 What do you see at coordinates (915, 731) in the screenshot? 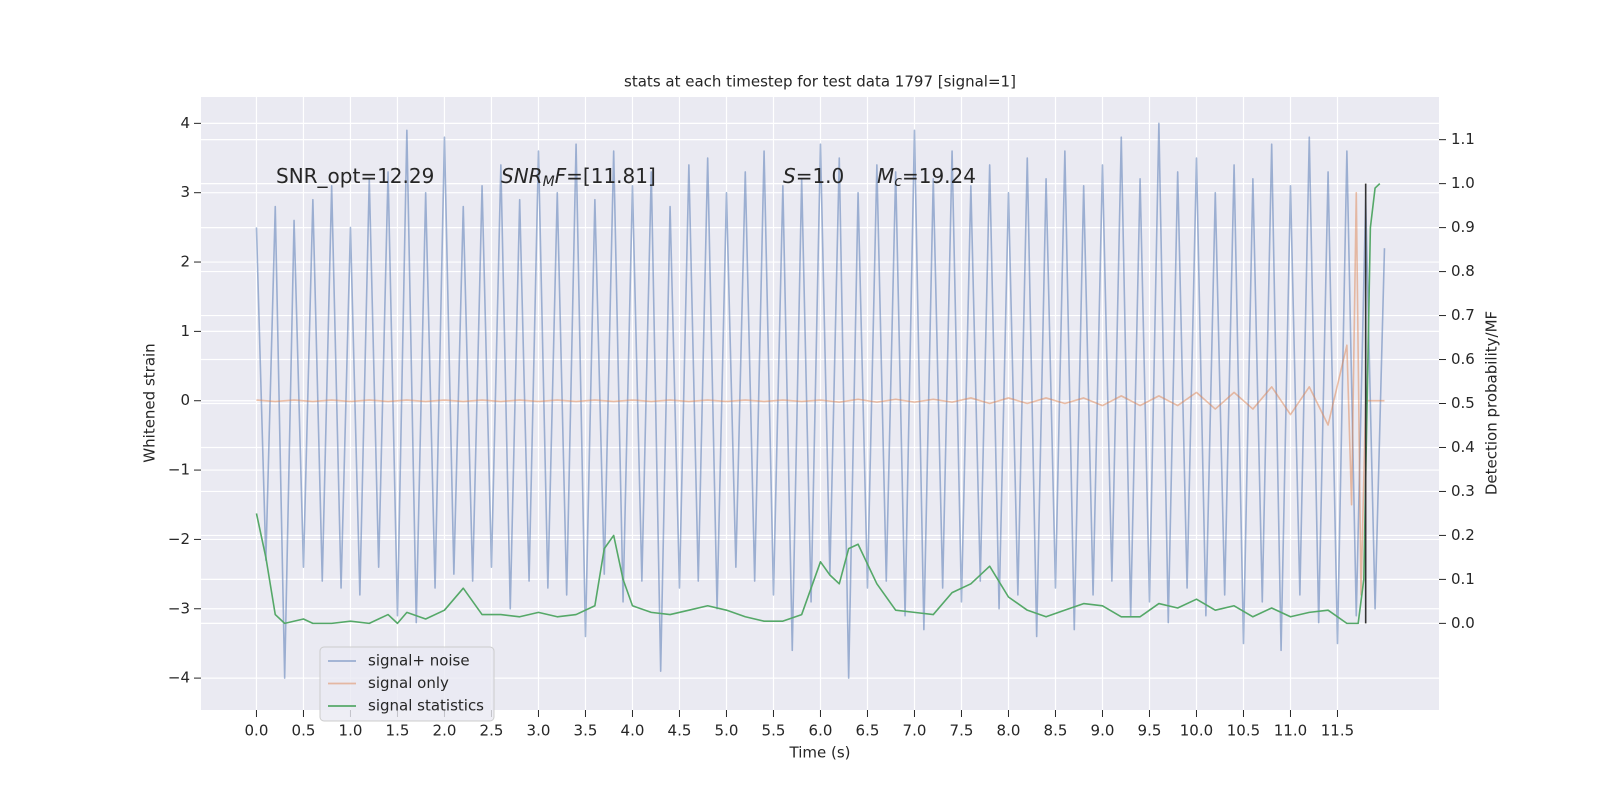
I see `x-tick-label: 7.0` at bounding box center [915, 731].